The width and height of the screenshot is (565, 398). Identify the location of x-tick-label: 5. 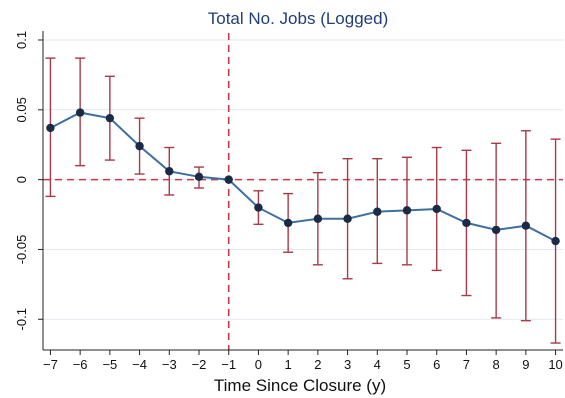
(406, 364).